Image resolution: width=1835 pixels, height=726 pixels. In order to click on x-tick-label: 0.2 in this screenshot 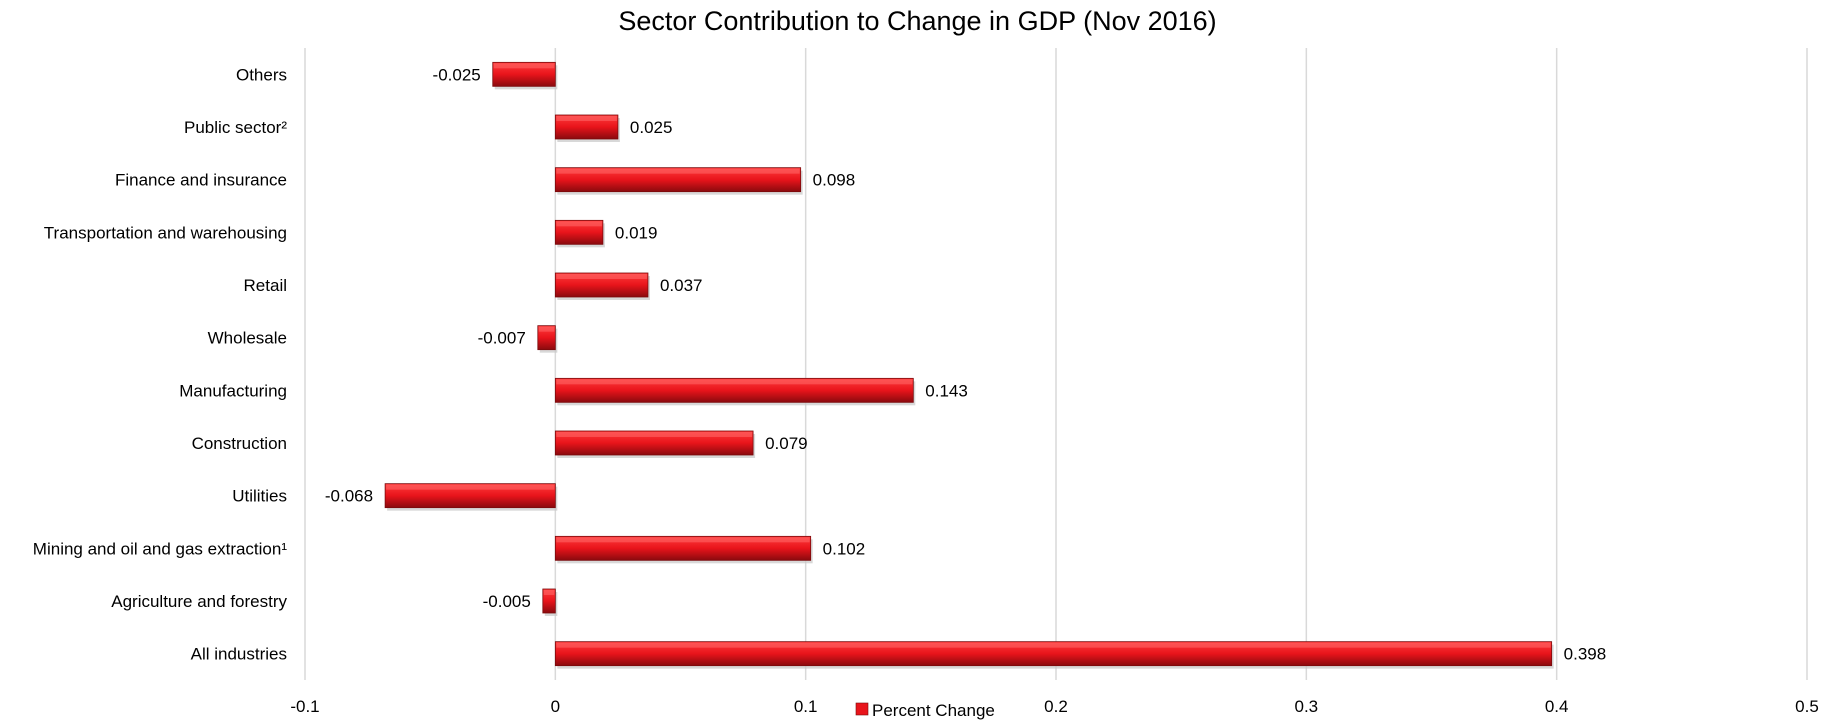, I will do `click(1056, 706)`.